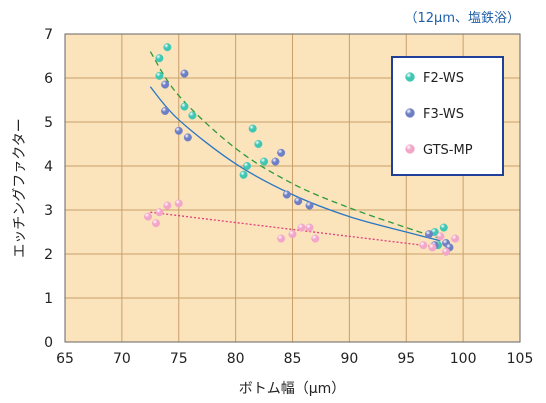  What do you see at coordinates (292, 389) in the screenshot?
I see `x-axis-label: ボトム幅（μm）` at bounding box center [292, 389].